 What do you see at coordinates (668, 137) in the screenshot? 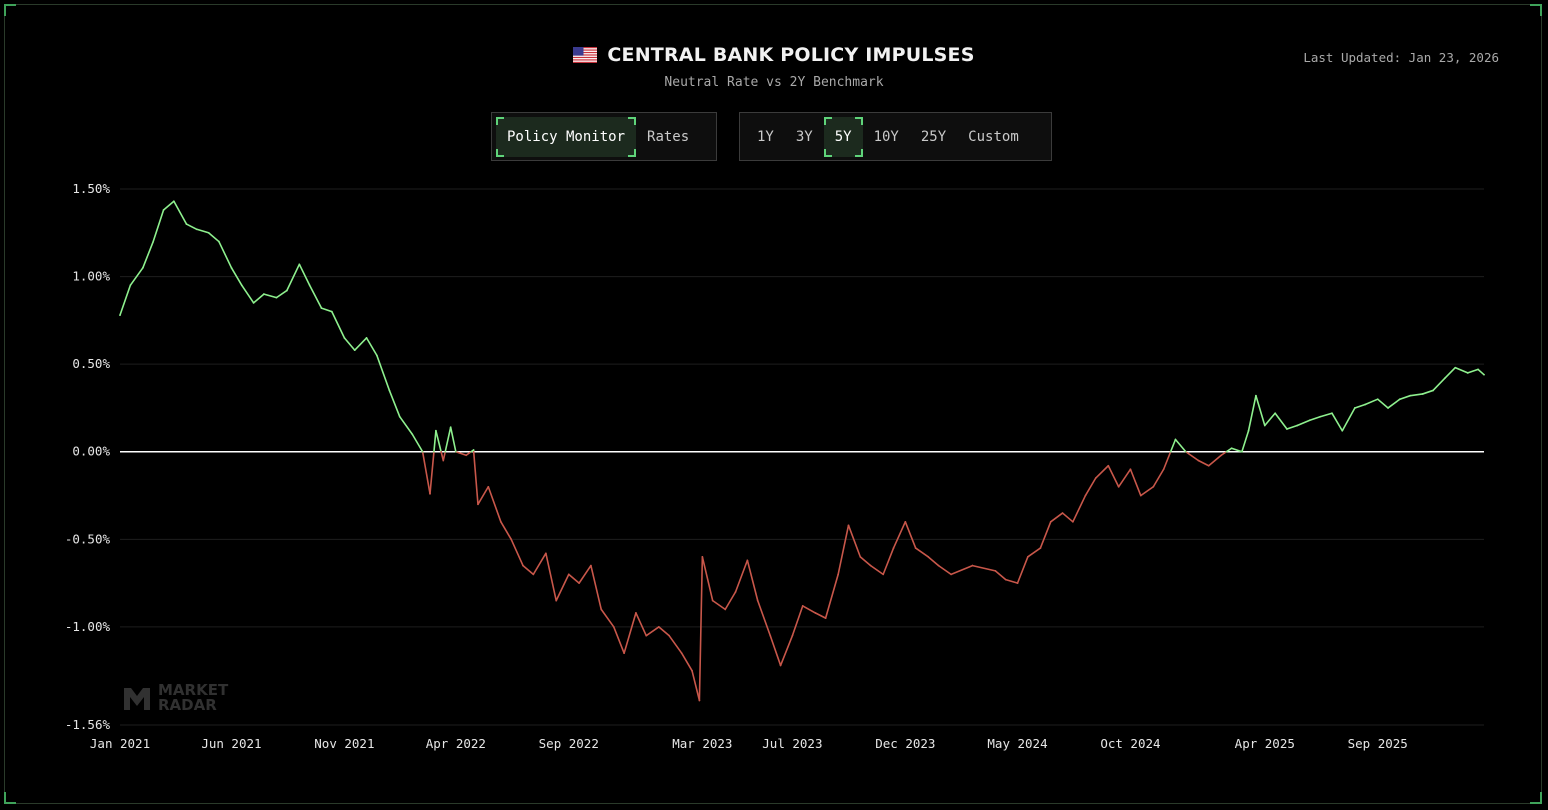
I see `tab-rates: Rates` at bounding box center [668, 137].